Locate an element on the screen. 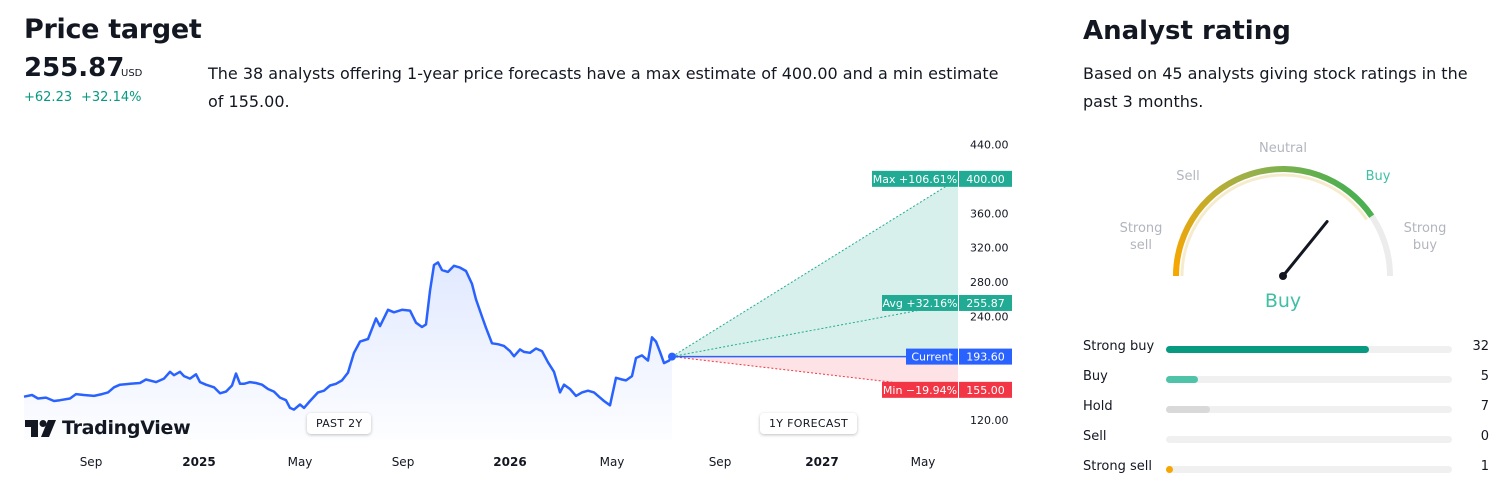  rating-row-name: Sell is located at coordinates (1095, 436).